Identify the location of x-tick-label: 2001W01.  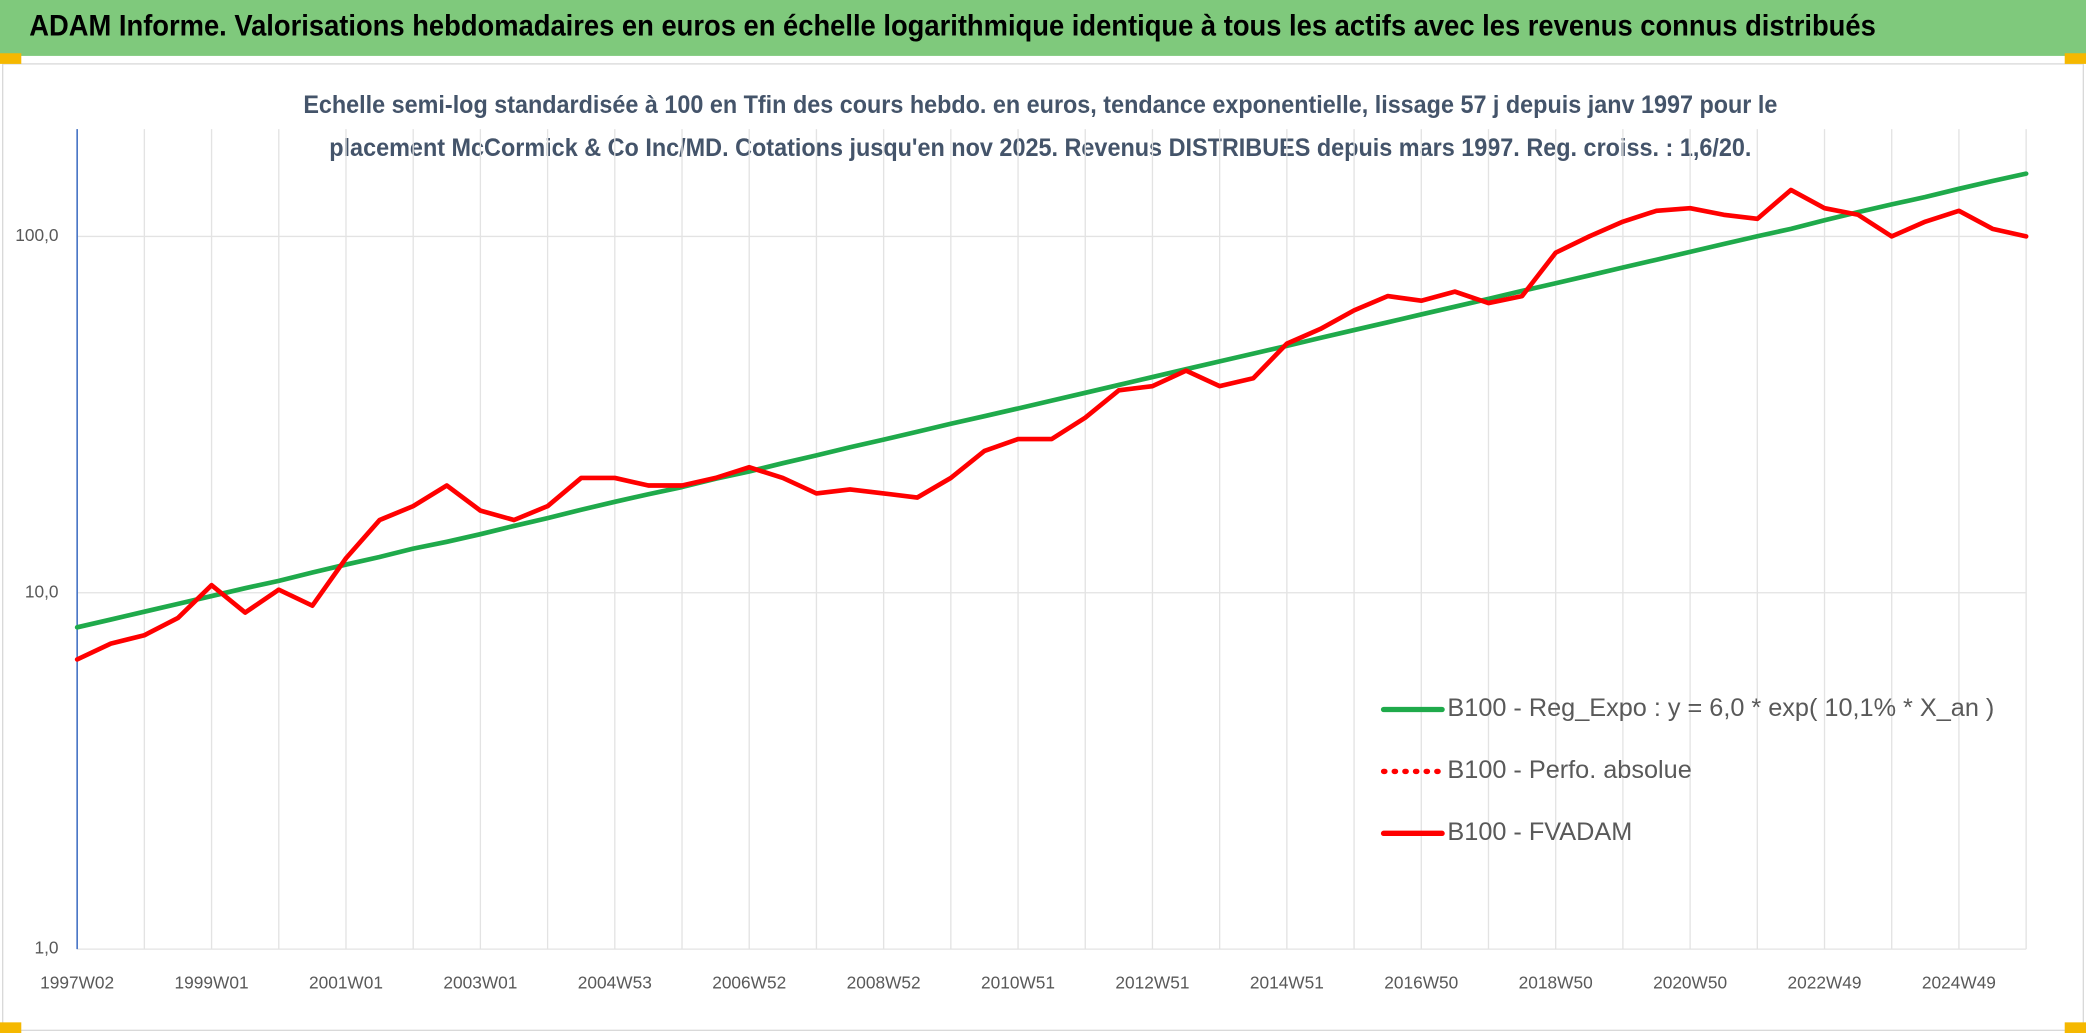
(346, 982).